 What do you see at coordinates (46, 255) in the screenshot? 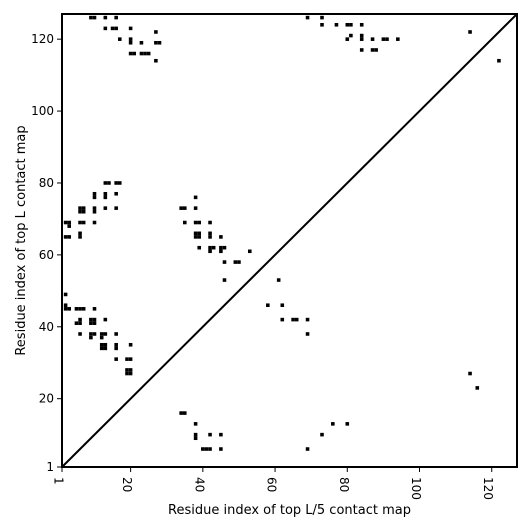
I see `y-tick-label: 60` at bounding box center [46, 255].